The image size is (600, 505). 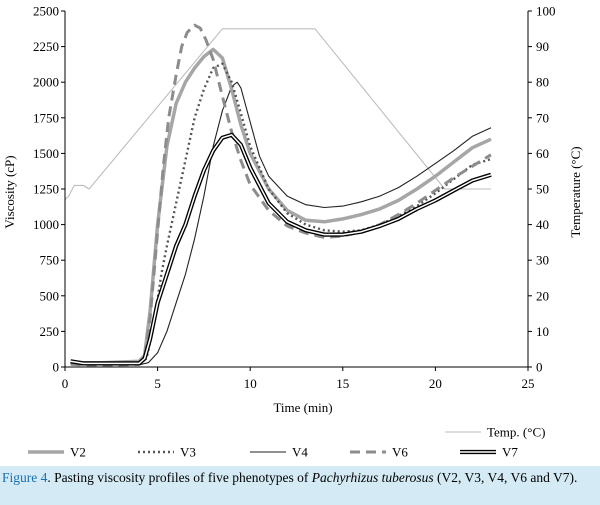 I want to click on y-tick-label: 2500, so click(x=46, y=11).